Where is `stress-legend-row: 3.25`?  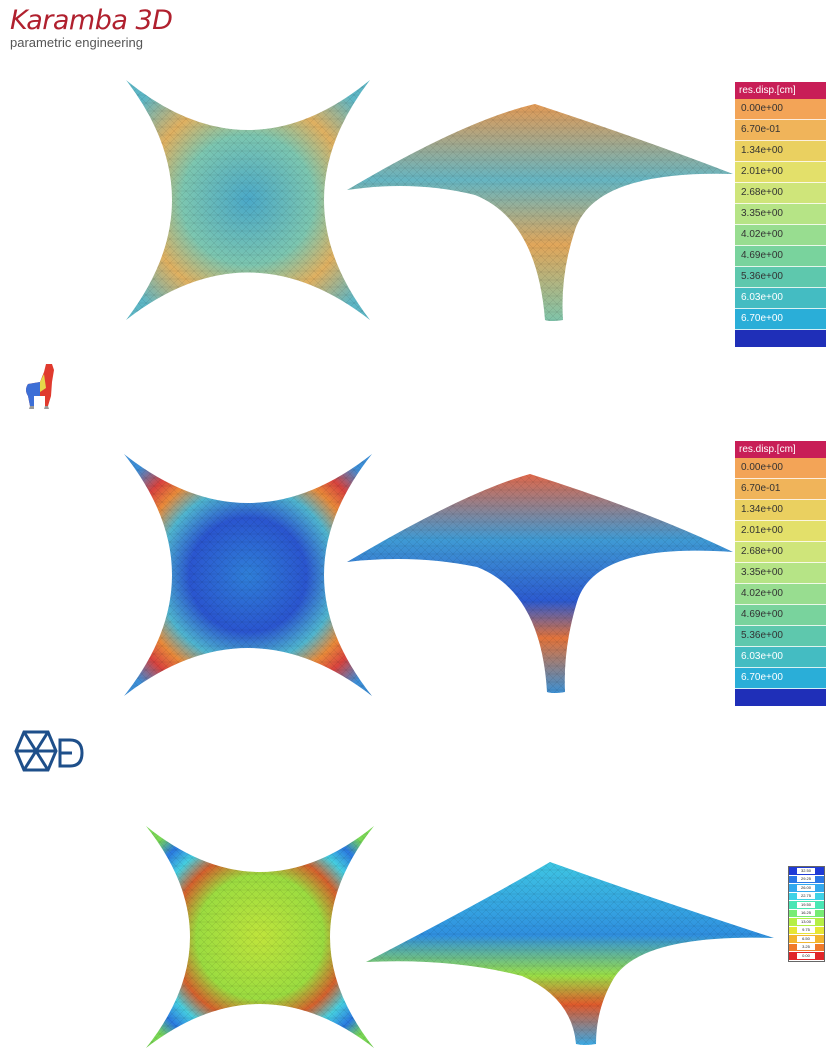
stress-legend-row: 3.25 is located at coordinates (806, 947).